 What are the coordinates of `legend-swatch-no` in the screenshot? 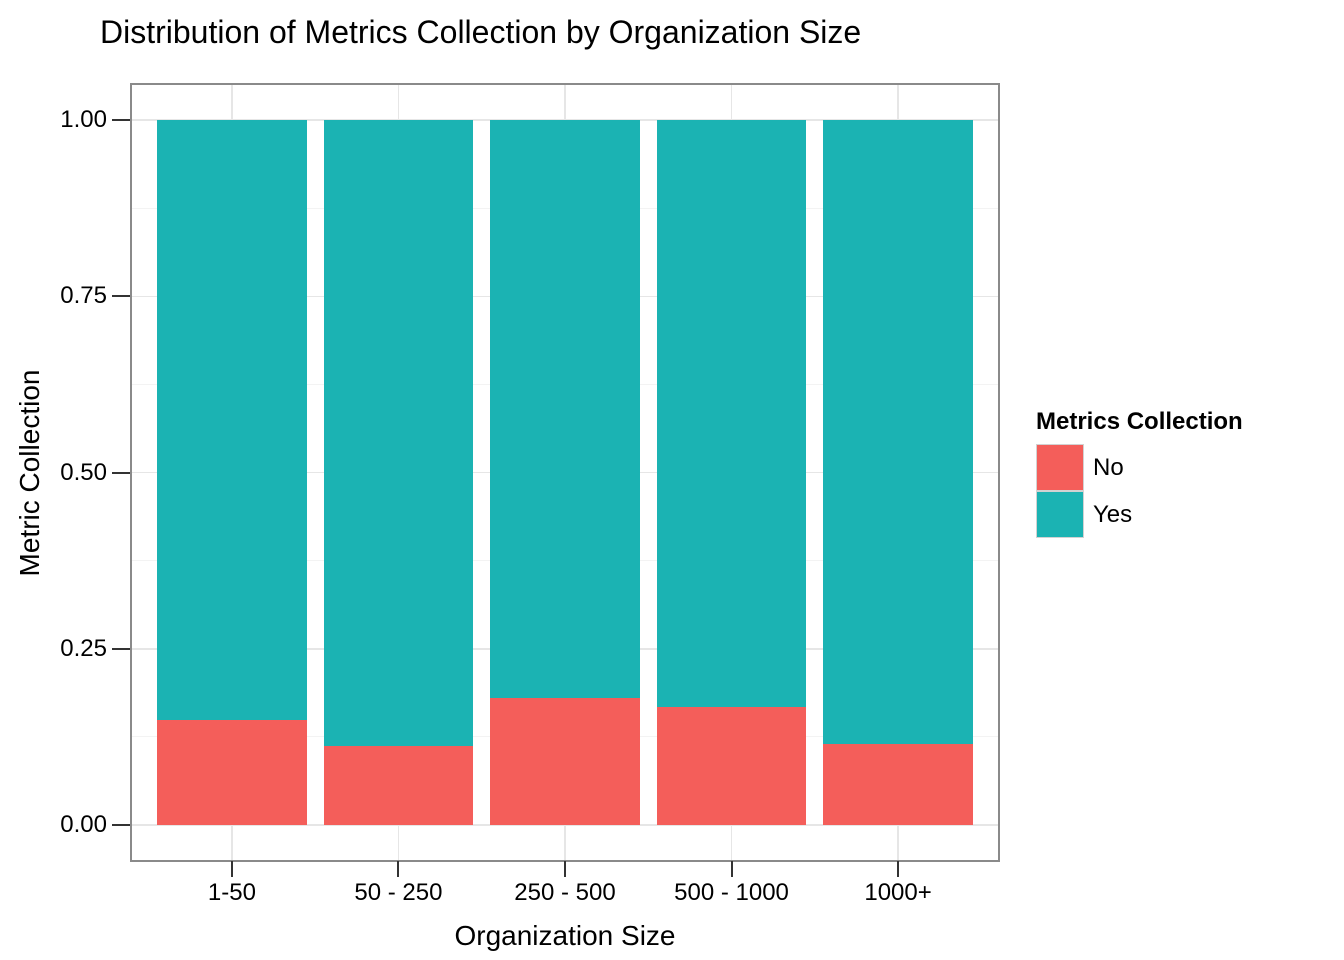 It's located at (1060, 467).